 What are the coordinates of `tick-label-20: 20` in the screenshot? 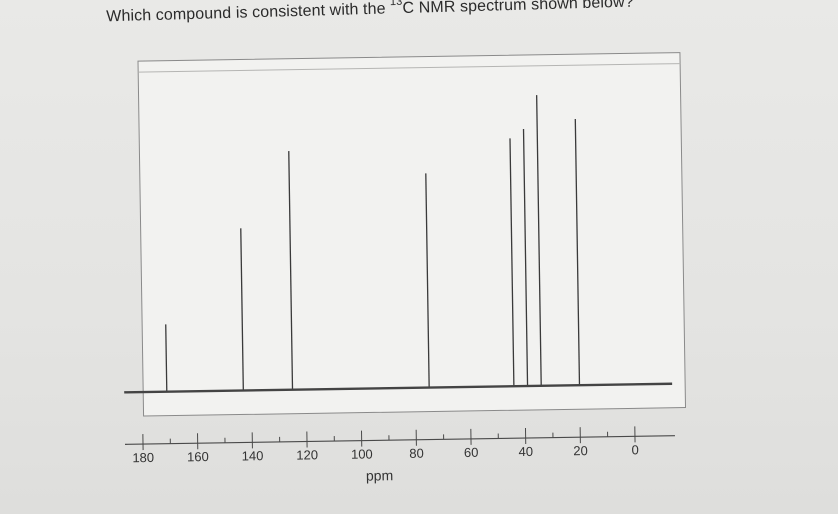 It's located at (580, 450).